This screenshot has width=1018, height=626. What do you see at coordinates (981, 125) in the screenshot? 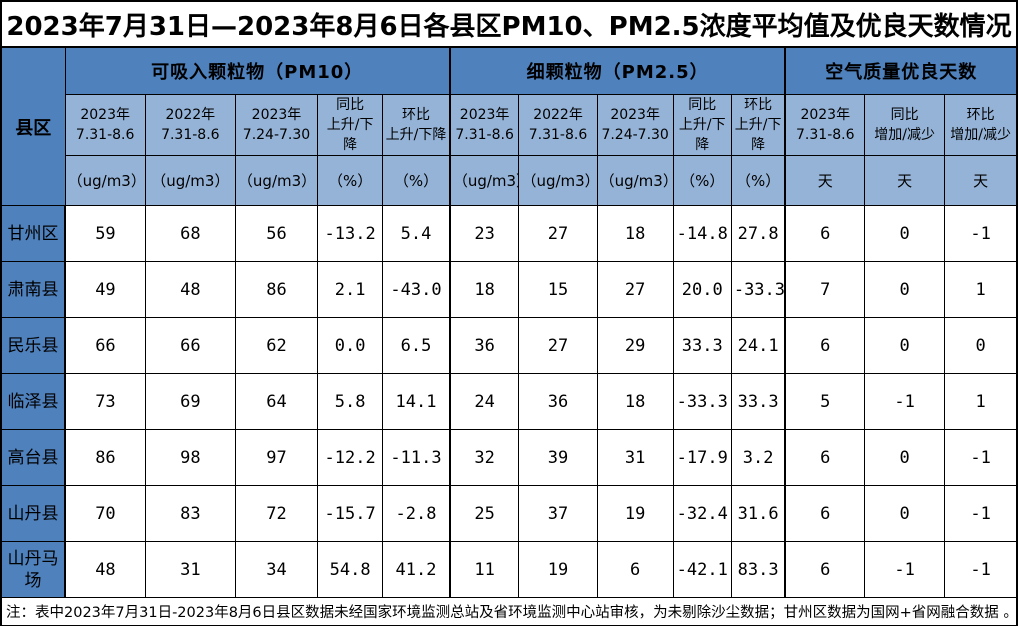
I see `sub-header-days-mom: 环比 增加/减少` at bounding box center [981, 125].